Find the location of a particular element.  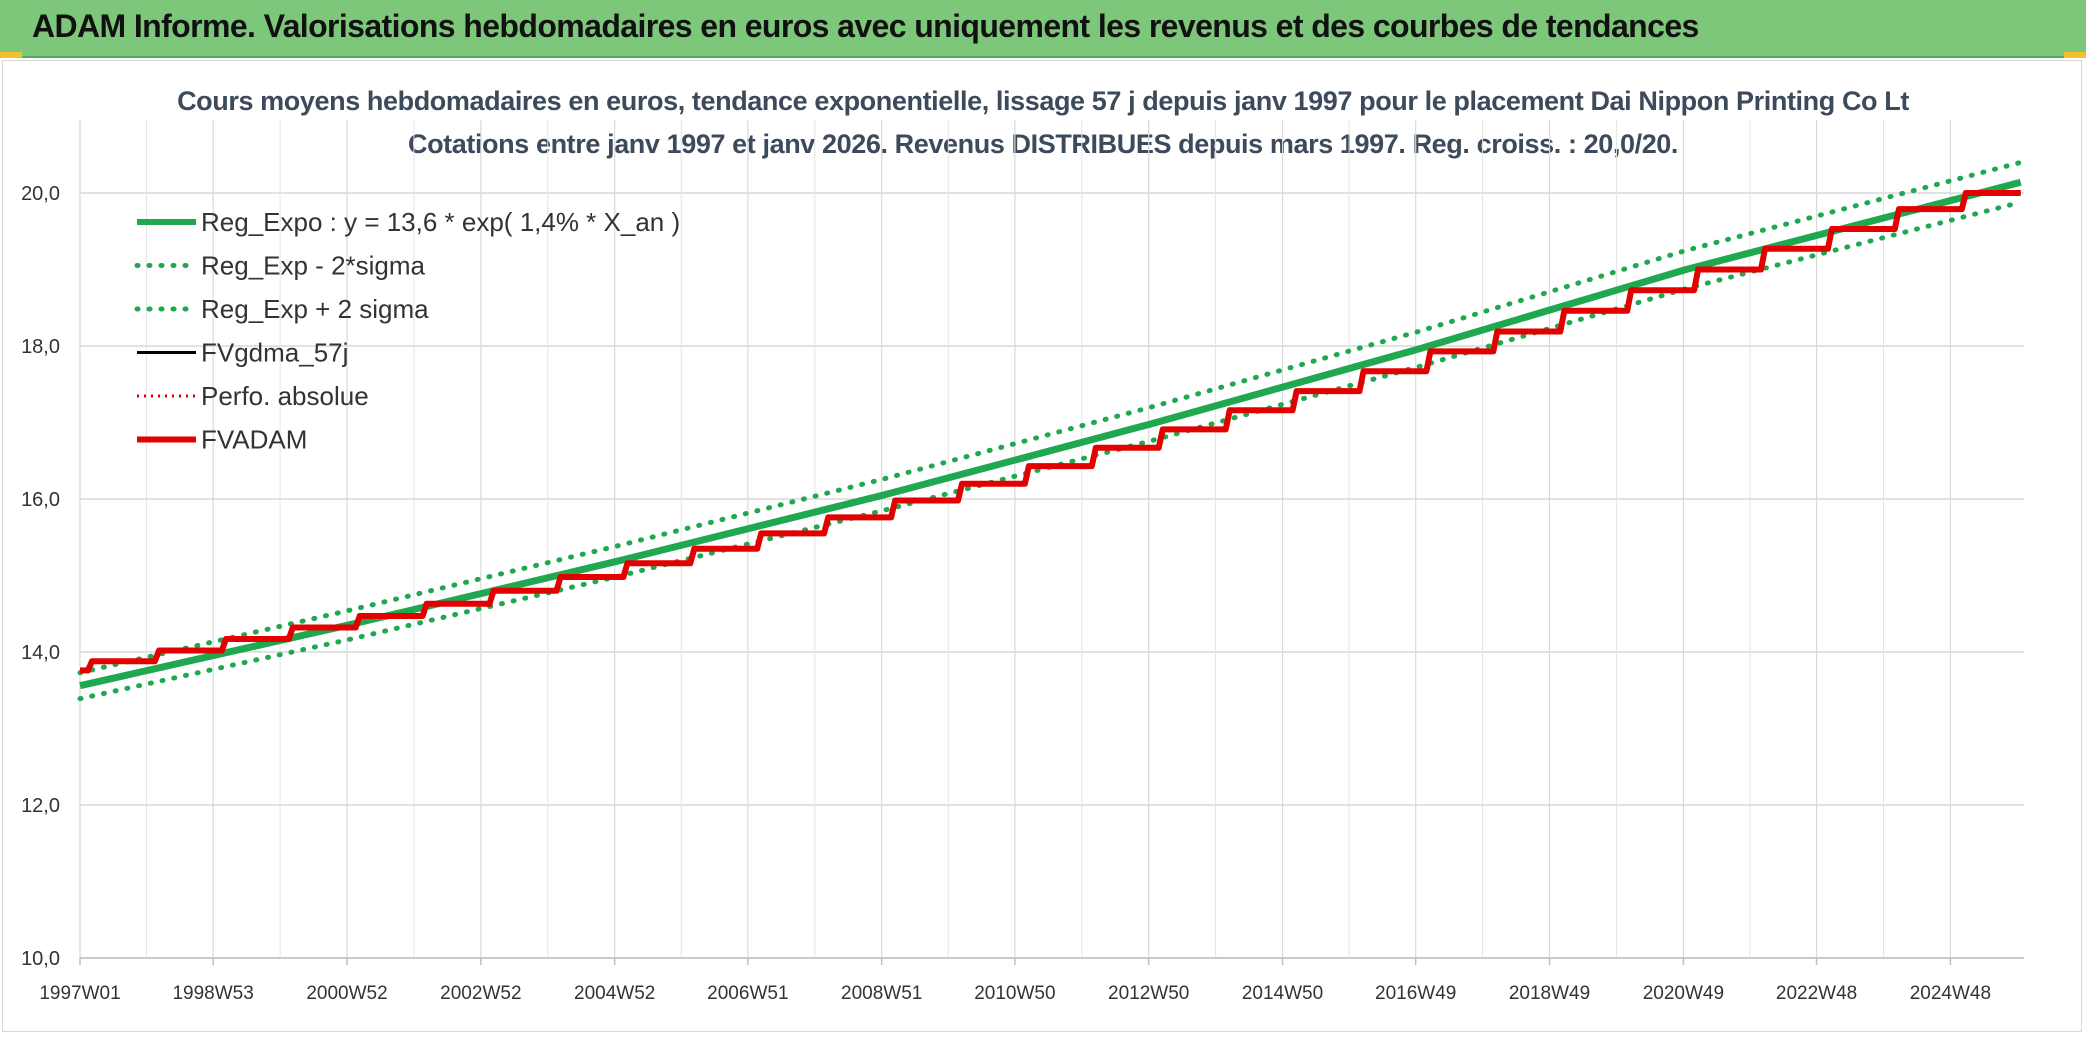

y-axis: 10,0 12,0 14,0 16,0 18,0 20,0 is located at coordinates (40, 576).